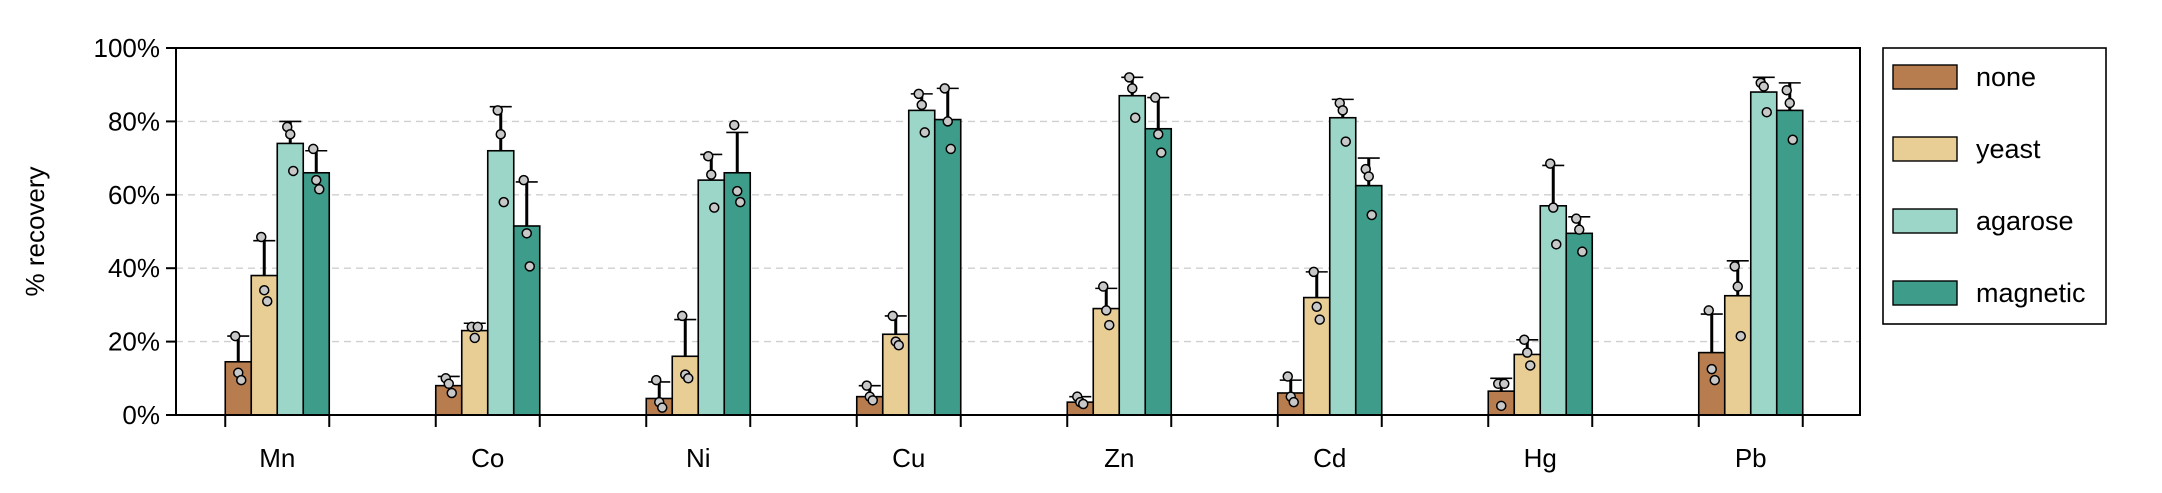 This screenshot has width=2162, height=493. I want to click on legend-swatch-agarose, so click(1925, 221).